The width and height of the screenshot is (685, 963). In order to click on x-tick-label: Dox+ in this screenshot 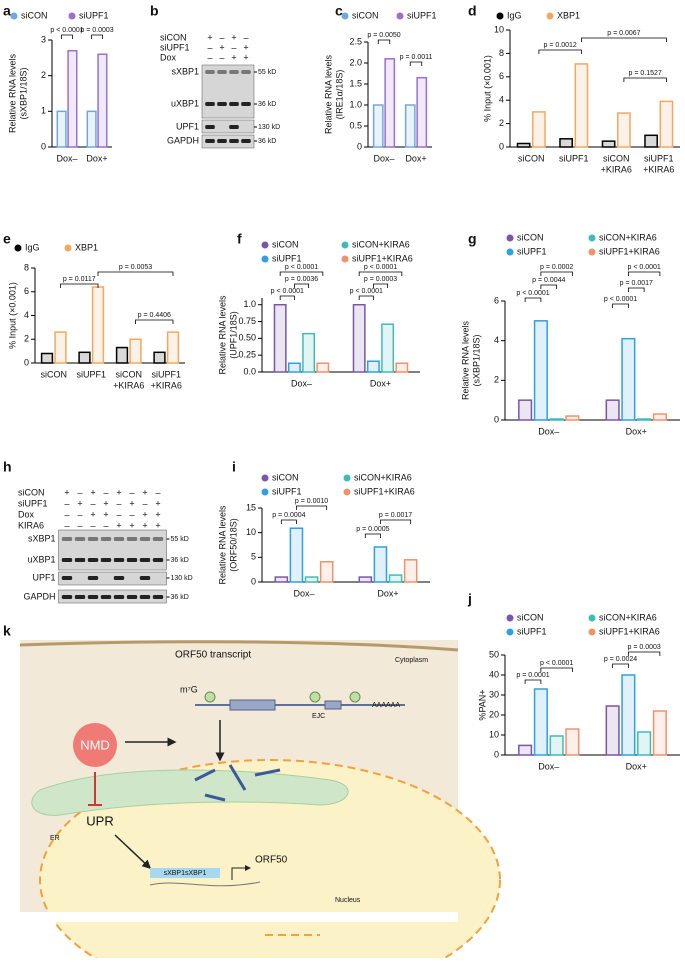, I will do `click(415, 158)`.